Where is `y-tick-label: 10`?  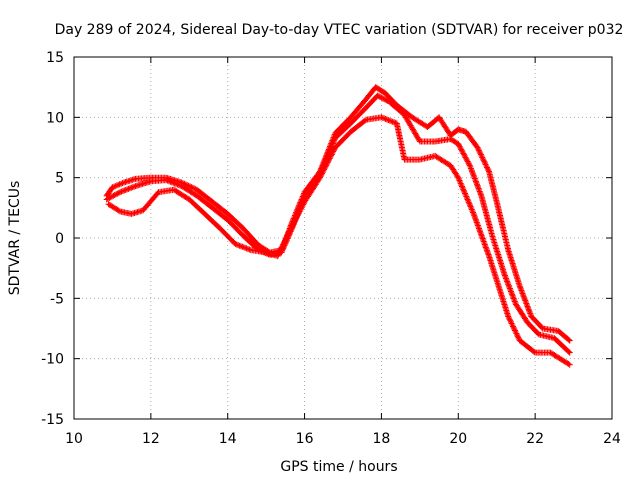
y-tick-label: 10 is located at coordinates (55, 118).